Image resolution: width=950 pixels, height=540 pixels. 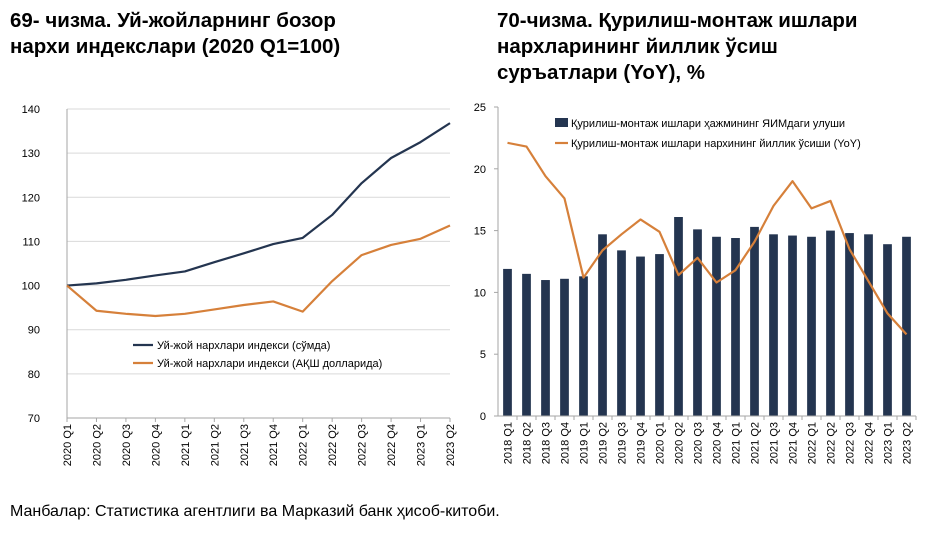 What do you see at coordinates (480, 108) in the screenshot?
I see `y-tick-label: 25` at bounding box center [480, 108].